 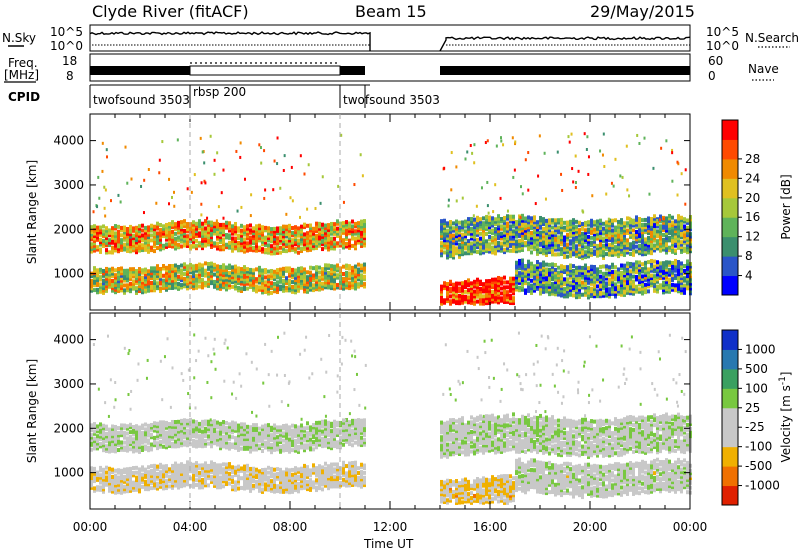 I want to click on date-title: 29/May/2015, so click(x=642, y=11).